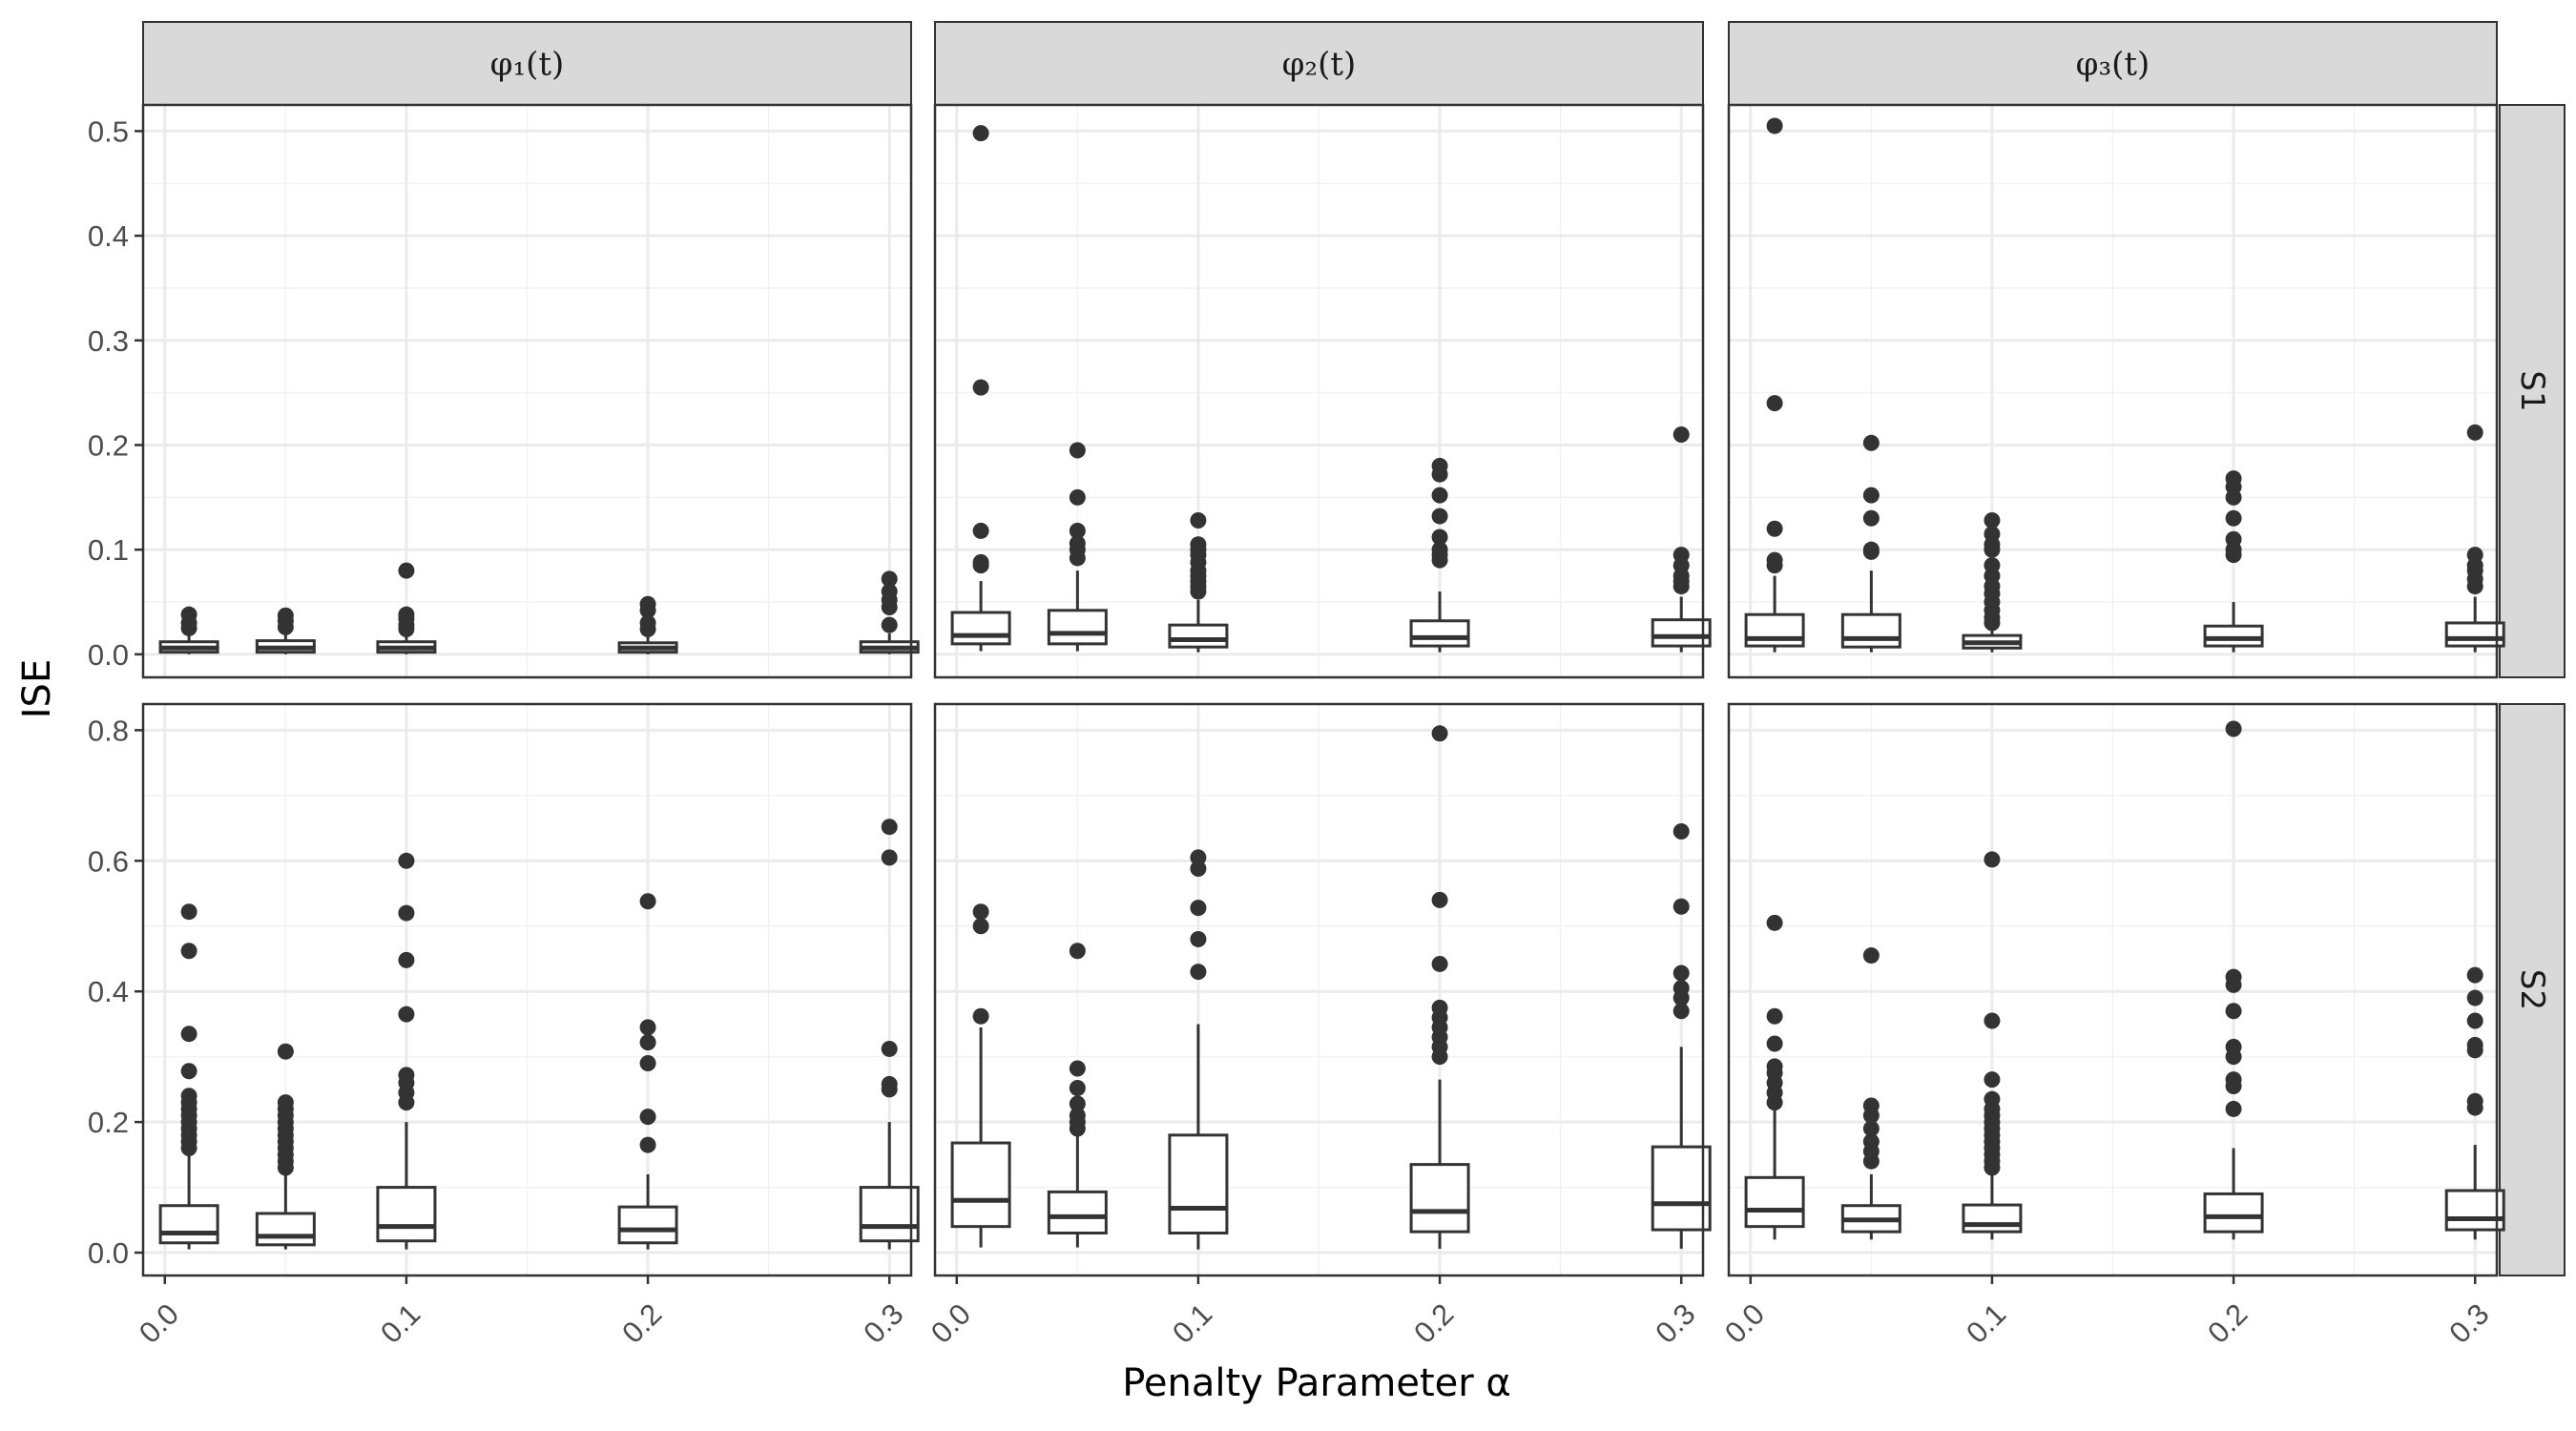 The width and height of the screenshot is (2576, 1431). Describe the element at coordinates (108, 131) in the screenshot. I see `y-tick-label: 0.5` at that location.